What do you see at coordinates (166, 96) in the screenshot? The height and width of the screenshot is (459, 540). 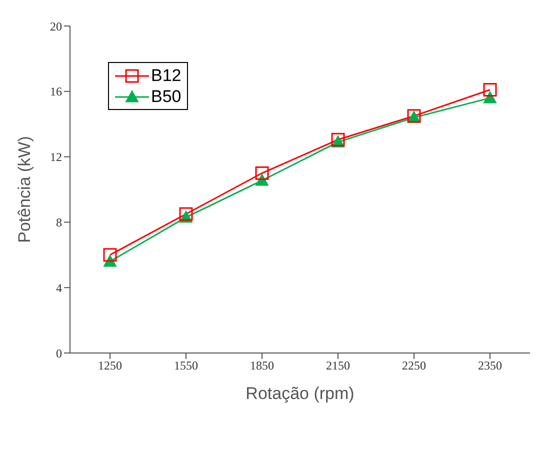 I see `legend-label: B50` at bounding box center [166, 96].